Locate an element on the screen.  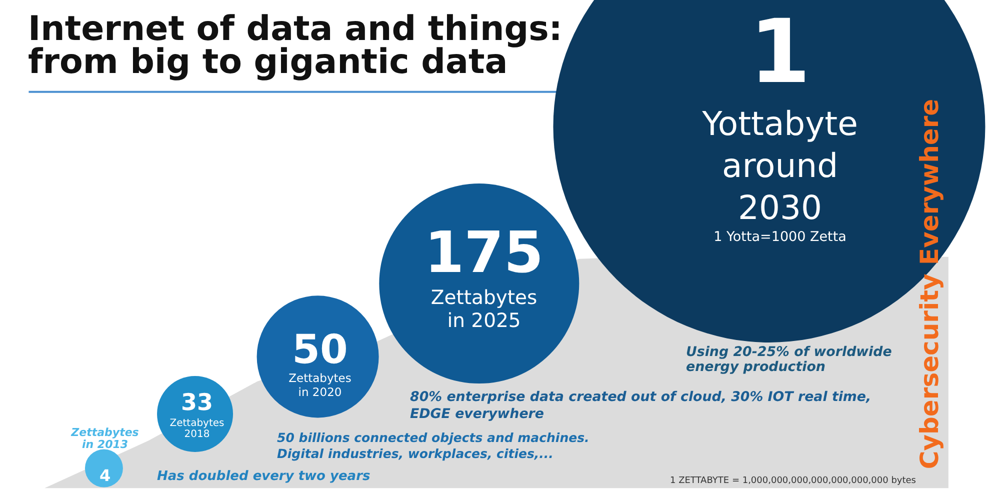
text: Using 20-25% of worldwide energy production is located at coordinates (789, 360).